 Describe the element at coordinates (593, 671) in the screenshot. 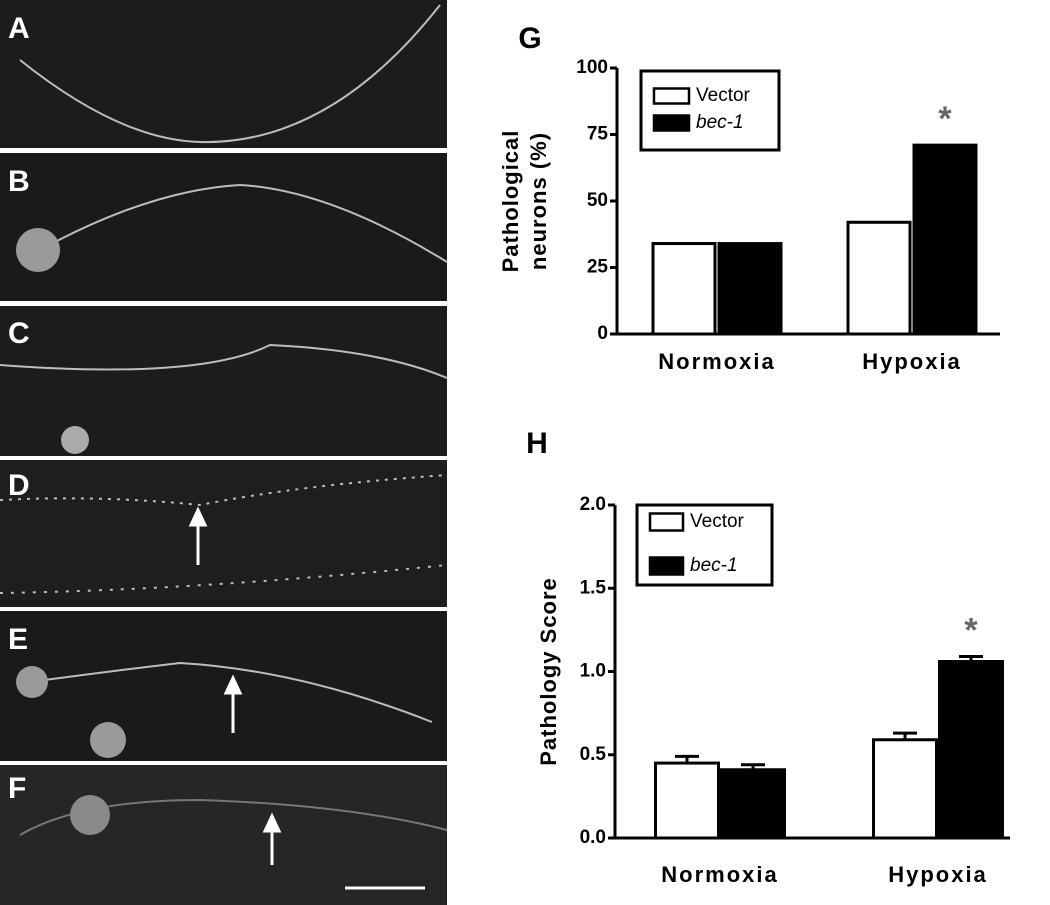

I see `y-tick-label: 1.0` at that location.